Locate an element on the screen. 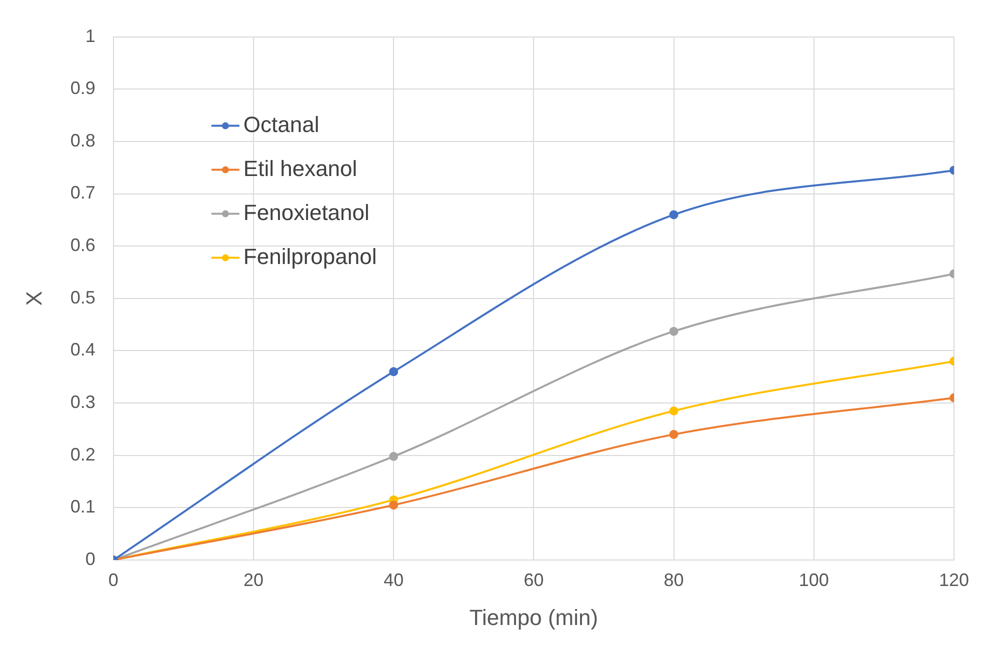 Image resolution: width=987 pixels, height=649 pixels. x-tick-label: 20 is located at coordinates (254, 580).